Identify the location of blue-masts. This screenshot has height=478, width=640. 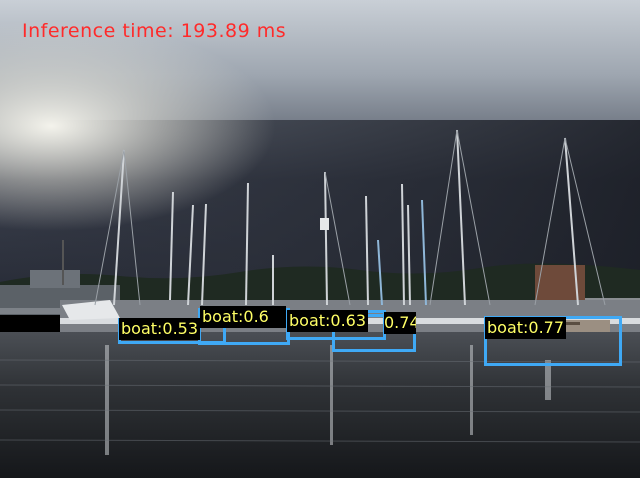
(402, 252).